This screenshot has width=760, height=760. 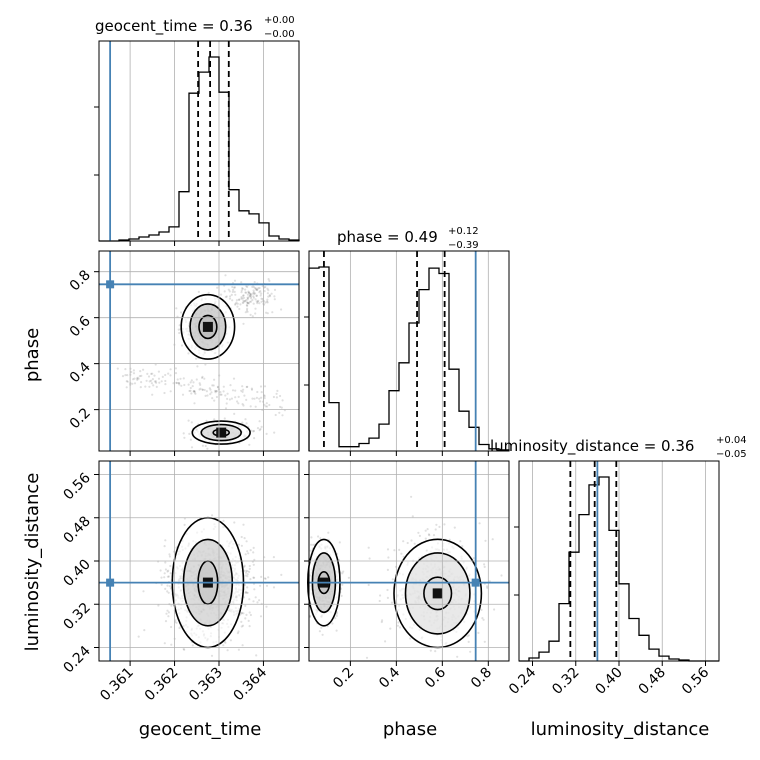 What do you see at coordinates (610, 563) in the screenshot?
I see `hist-luminosity-distance-frame` at bounding box center [610, 563].